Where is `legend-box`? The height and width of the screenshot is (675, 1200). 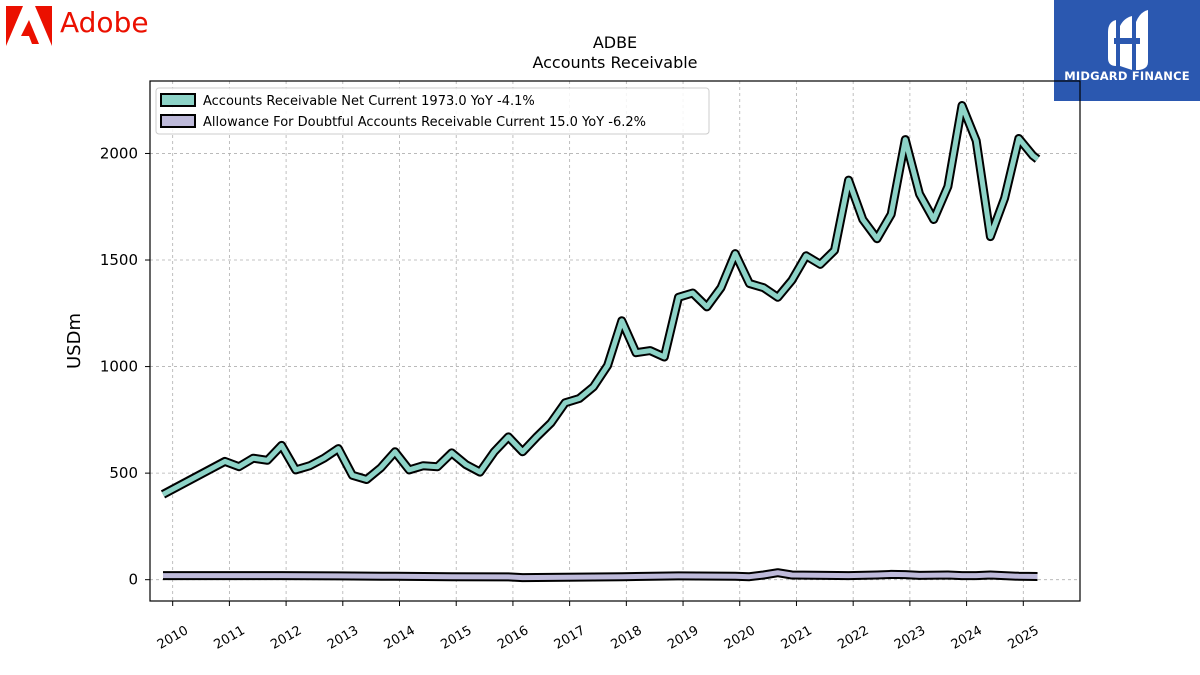 legend-box is located at coordinates (432, 111).